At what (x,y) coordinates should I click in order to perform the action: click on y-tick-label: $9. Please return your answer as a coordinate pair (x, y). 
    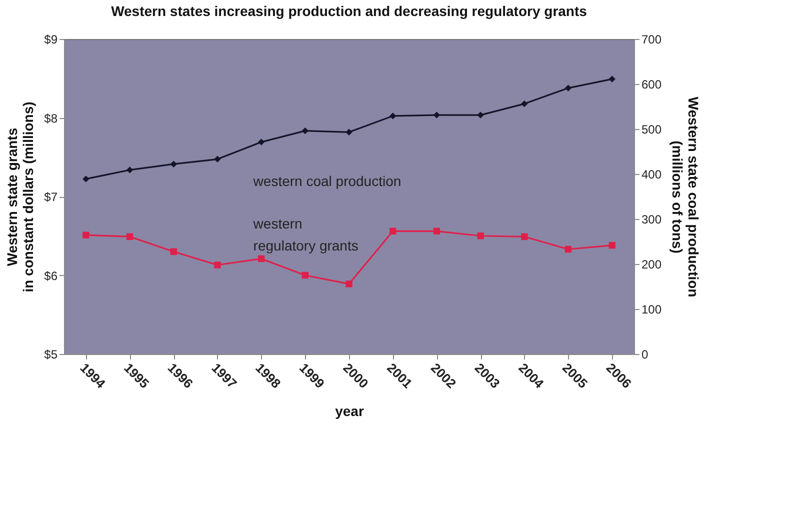
    Looking at the image, I should click on (51, 39).